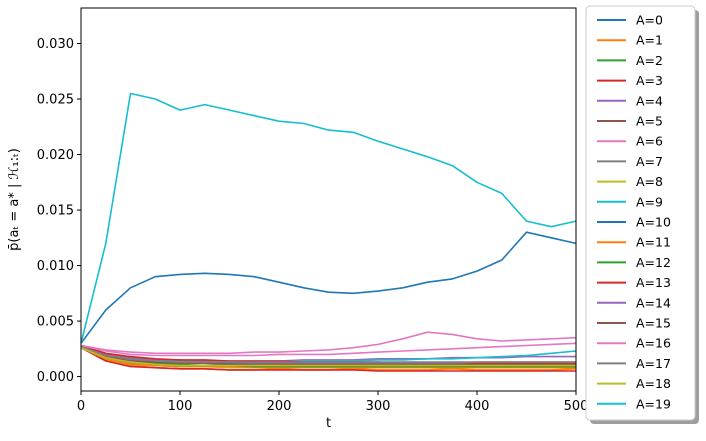  I want to click on legend-label: A=8, so click(649, 181).